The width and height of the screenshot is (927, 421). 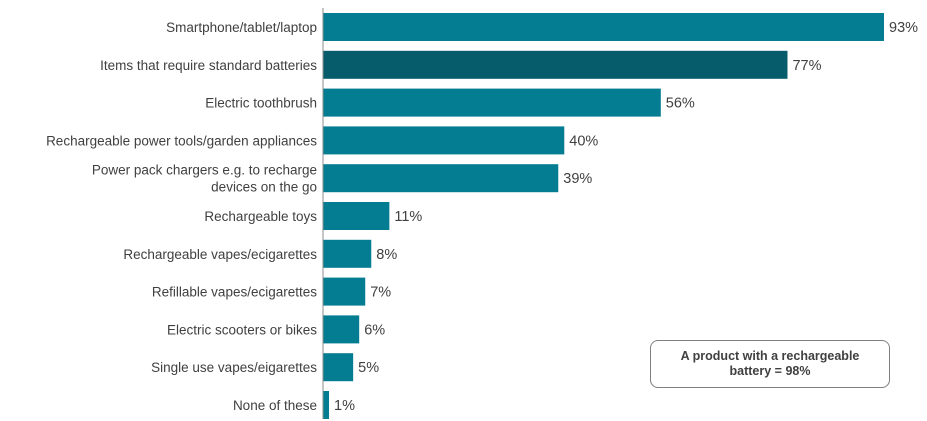 What do you see at coordinates (260, 216) in the screenshot?
I see `category-label-5: Rechargeable toys` at bounding box center [260, 216].